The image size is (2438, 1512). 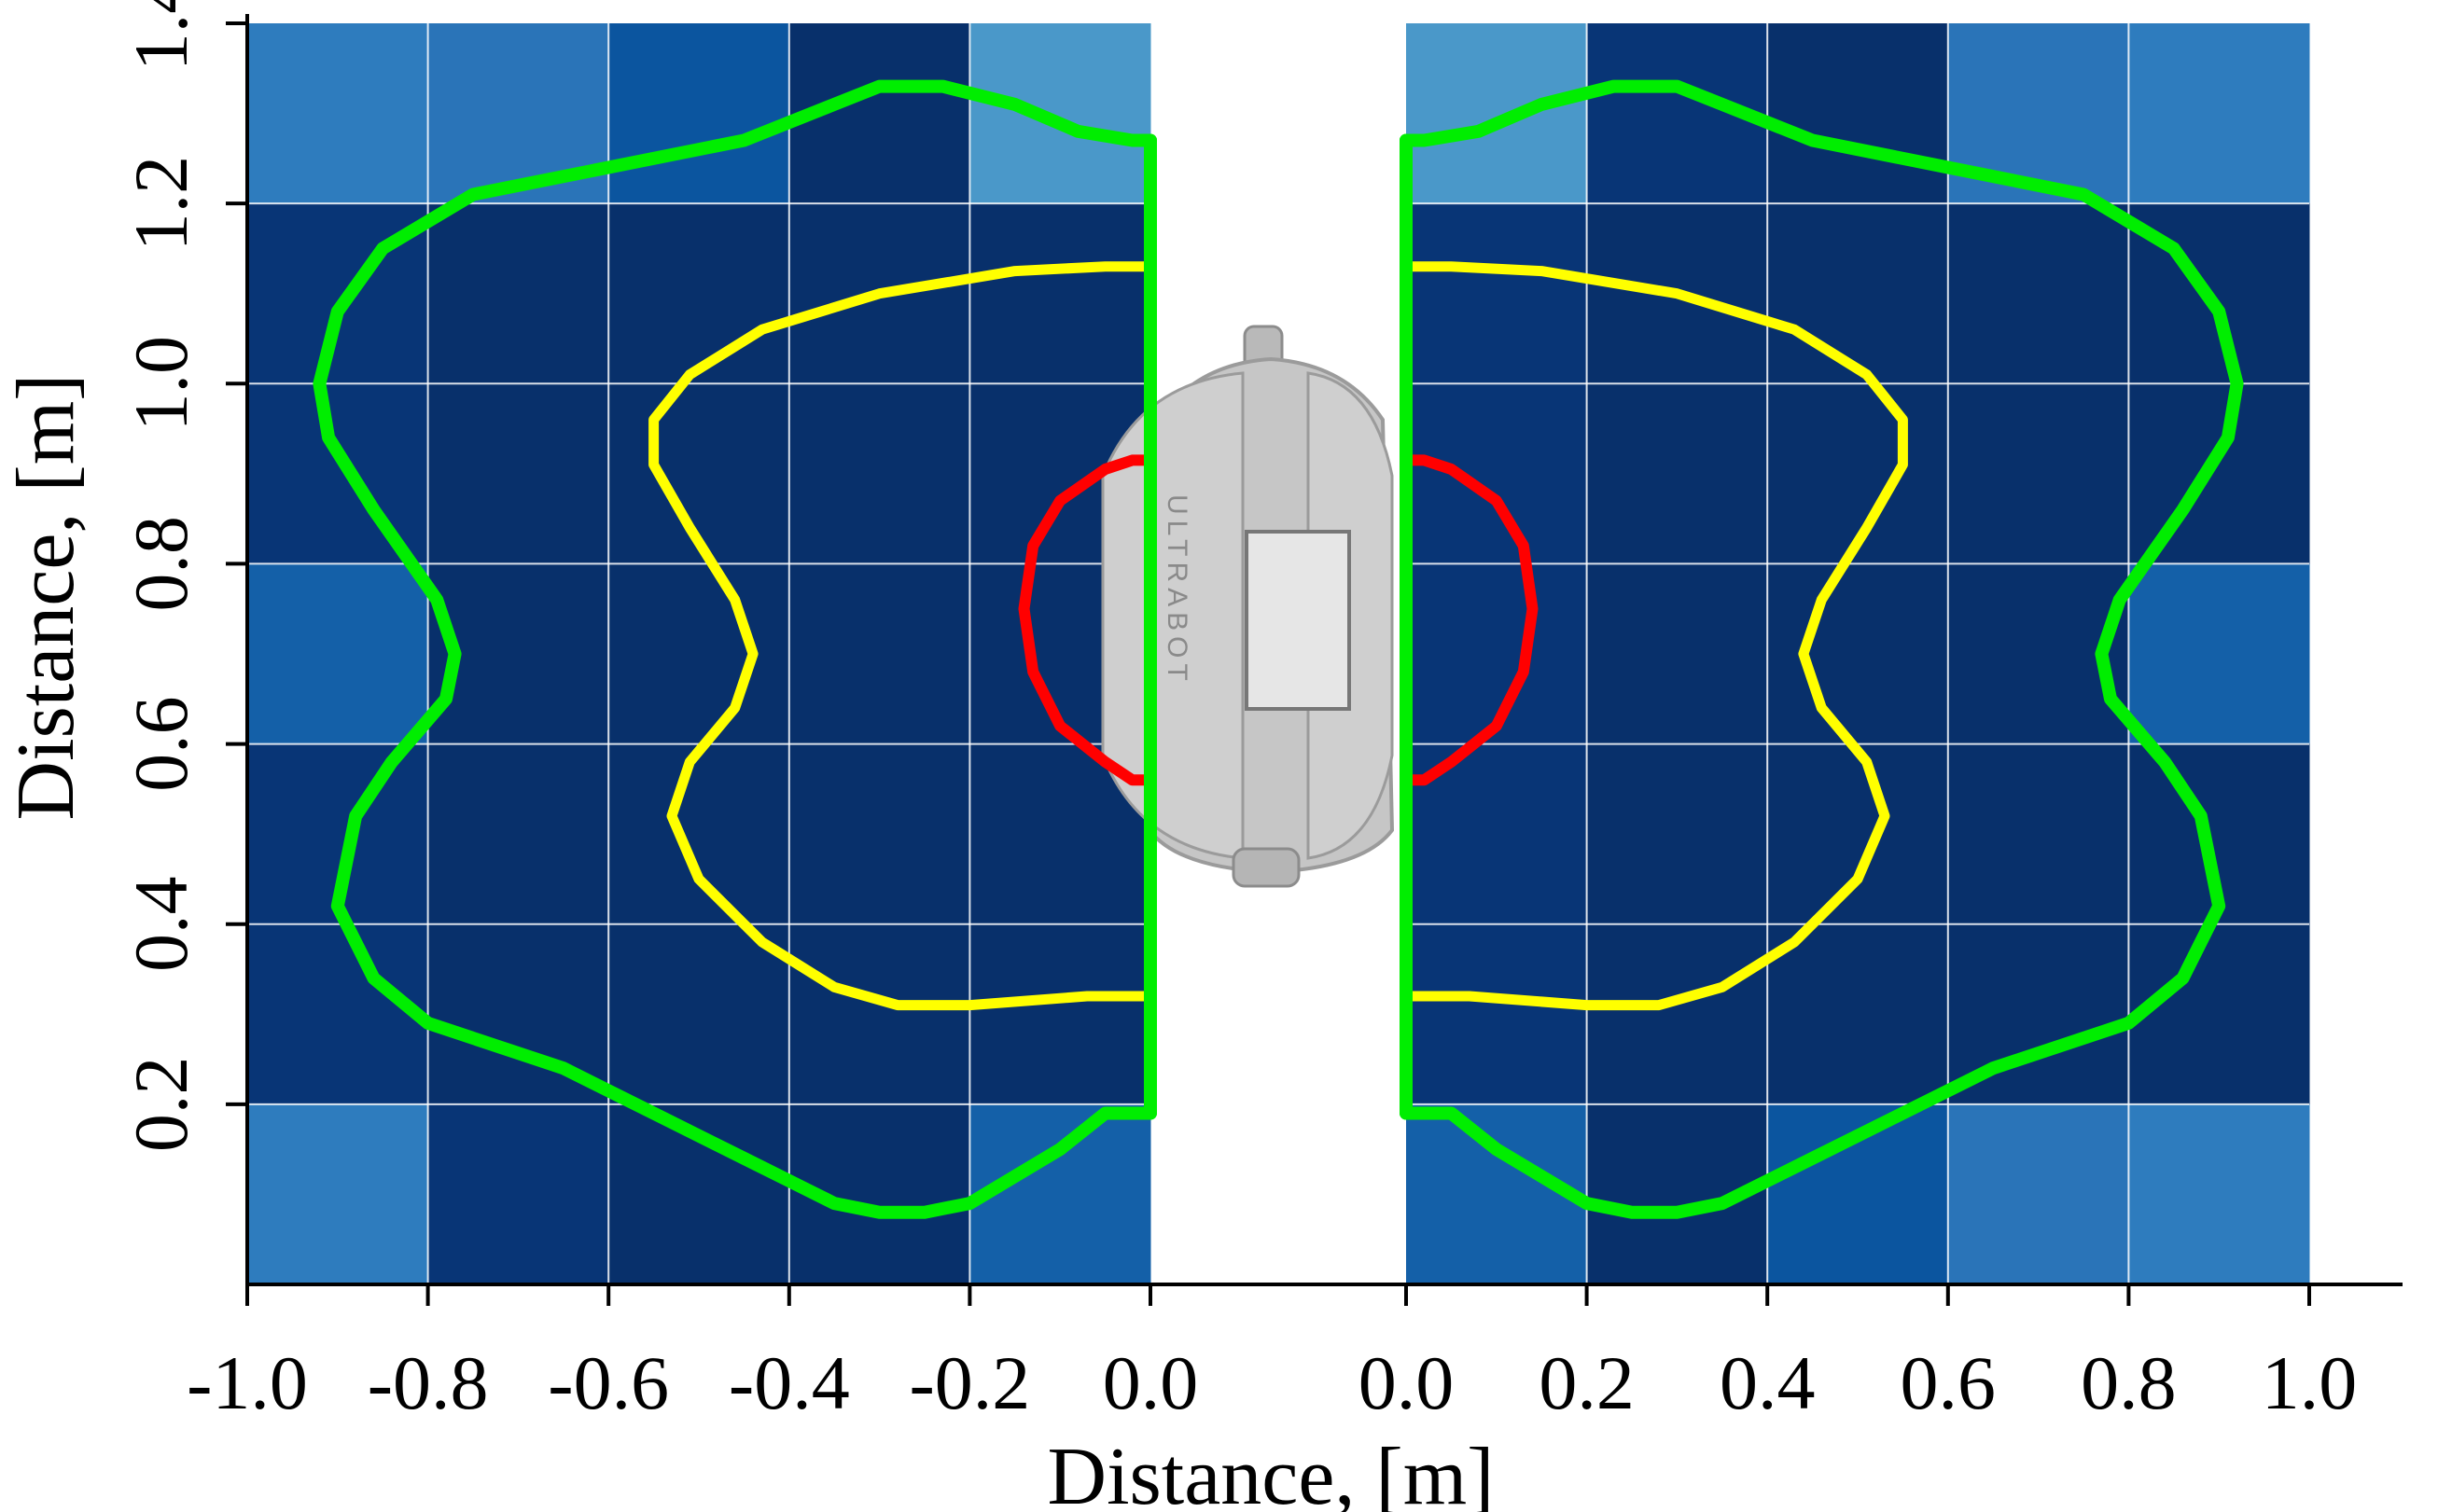 What do you see at coordinates (1858, 1014) in the screenshot?
I see `right-cell-r5-c2` at bounding box center [1858, 1014].